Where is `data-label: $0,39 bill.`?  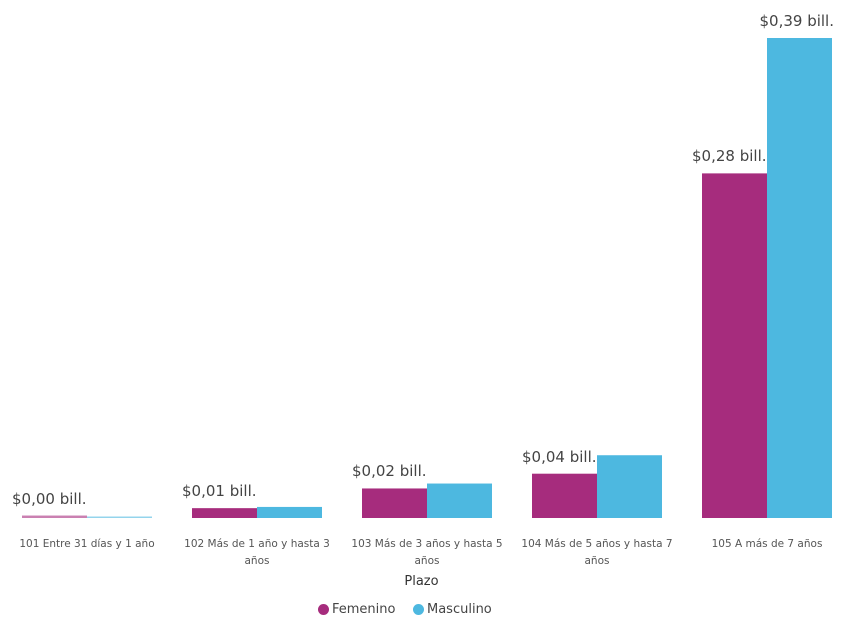 data-label: $0,39 bill. is located at coordinates (796, 21).